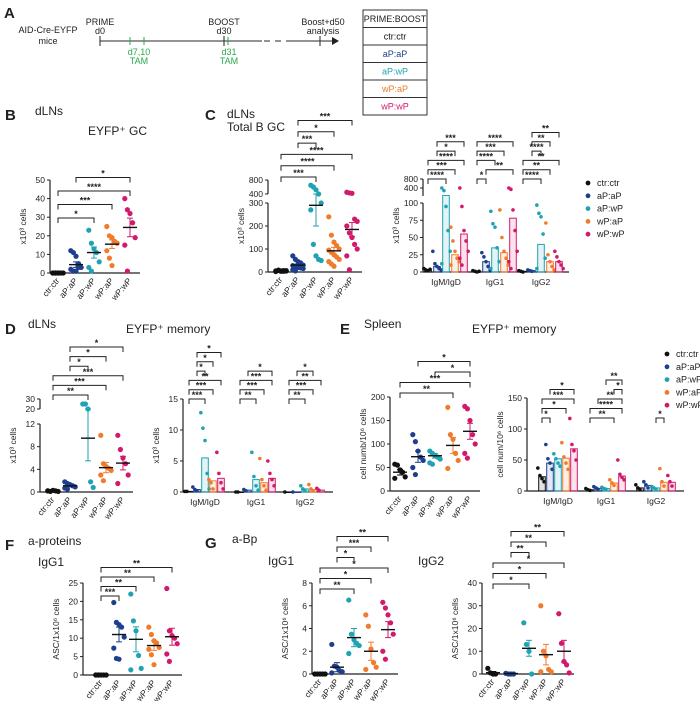 Image resolution: width=700 pixels, height=706 pixels. I want to click on panel-subtitle: Total B GC, so click(256, 127).